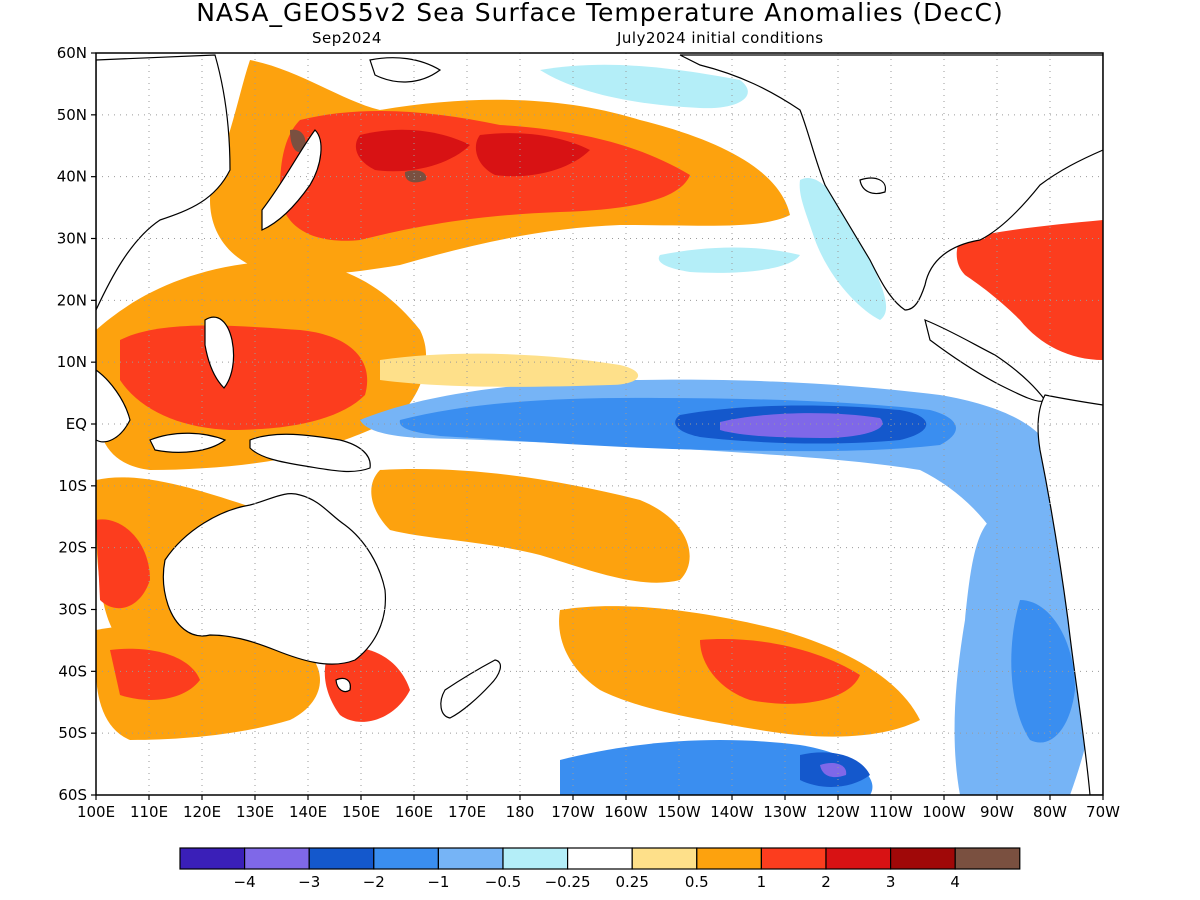 This screenshot has width=1200, height=900. What do you see at coordinates (997, 812) in the screenshot?
I see `lon-tick-label: 90W` at bounding box center [997, 812].